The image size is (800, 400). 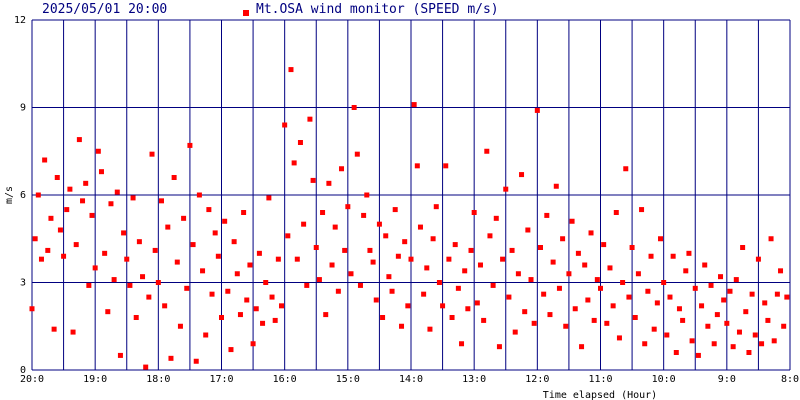 I want to click on x-tick-label: 19:0, so click(x=95, y=379).